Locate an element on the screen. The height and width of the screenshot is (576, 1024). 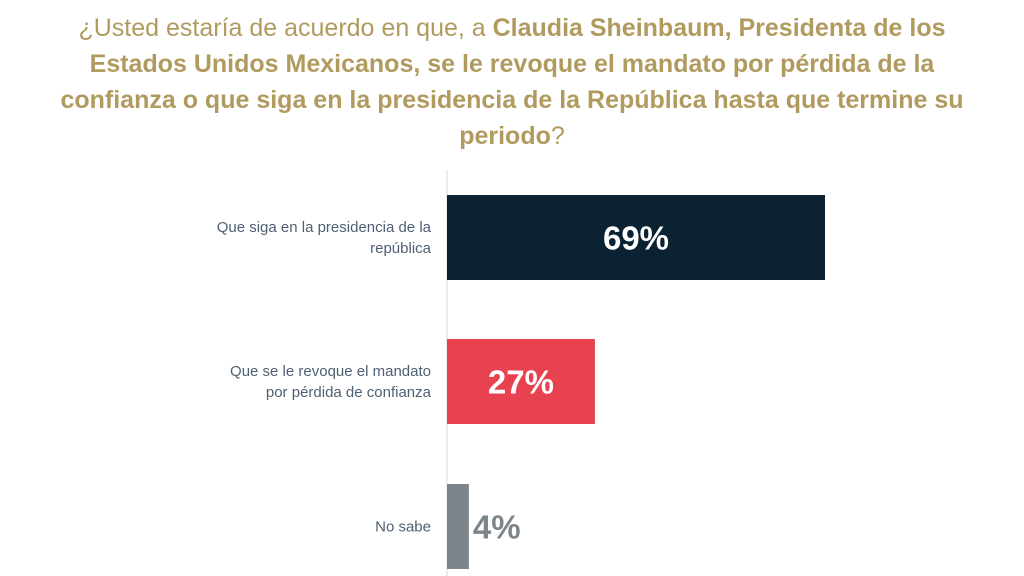
chart-title-part-1: ¿Usted estaría de acuerdo en que, a is located at coordinates (285, 28).